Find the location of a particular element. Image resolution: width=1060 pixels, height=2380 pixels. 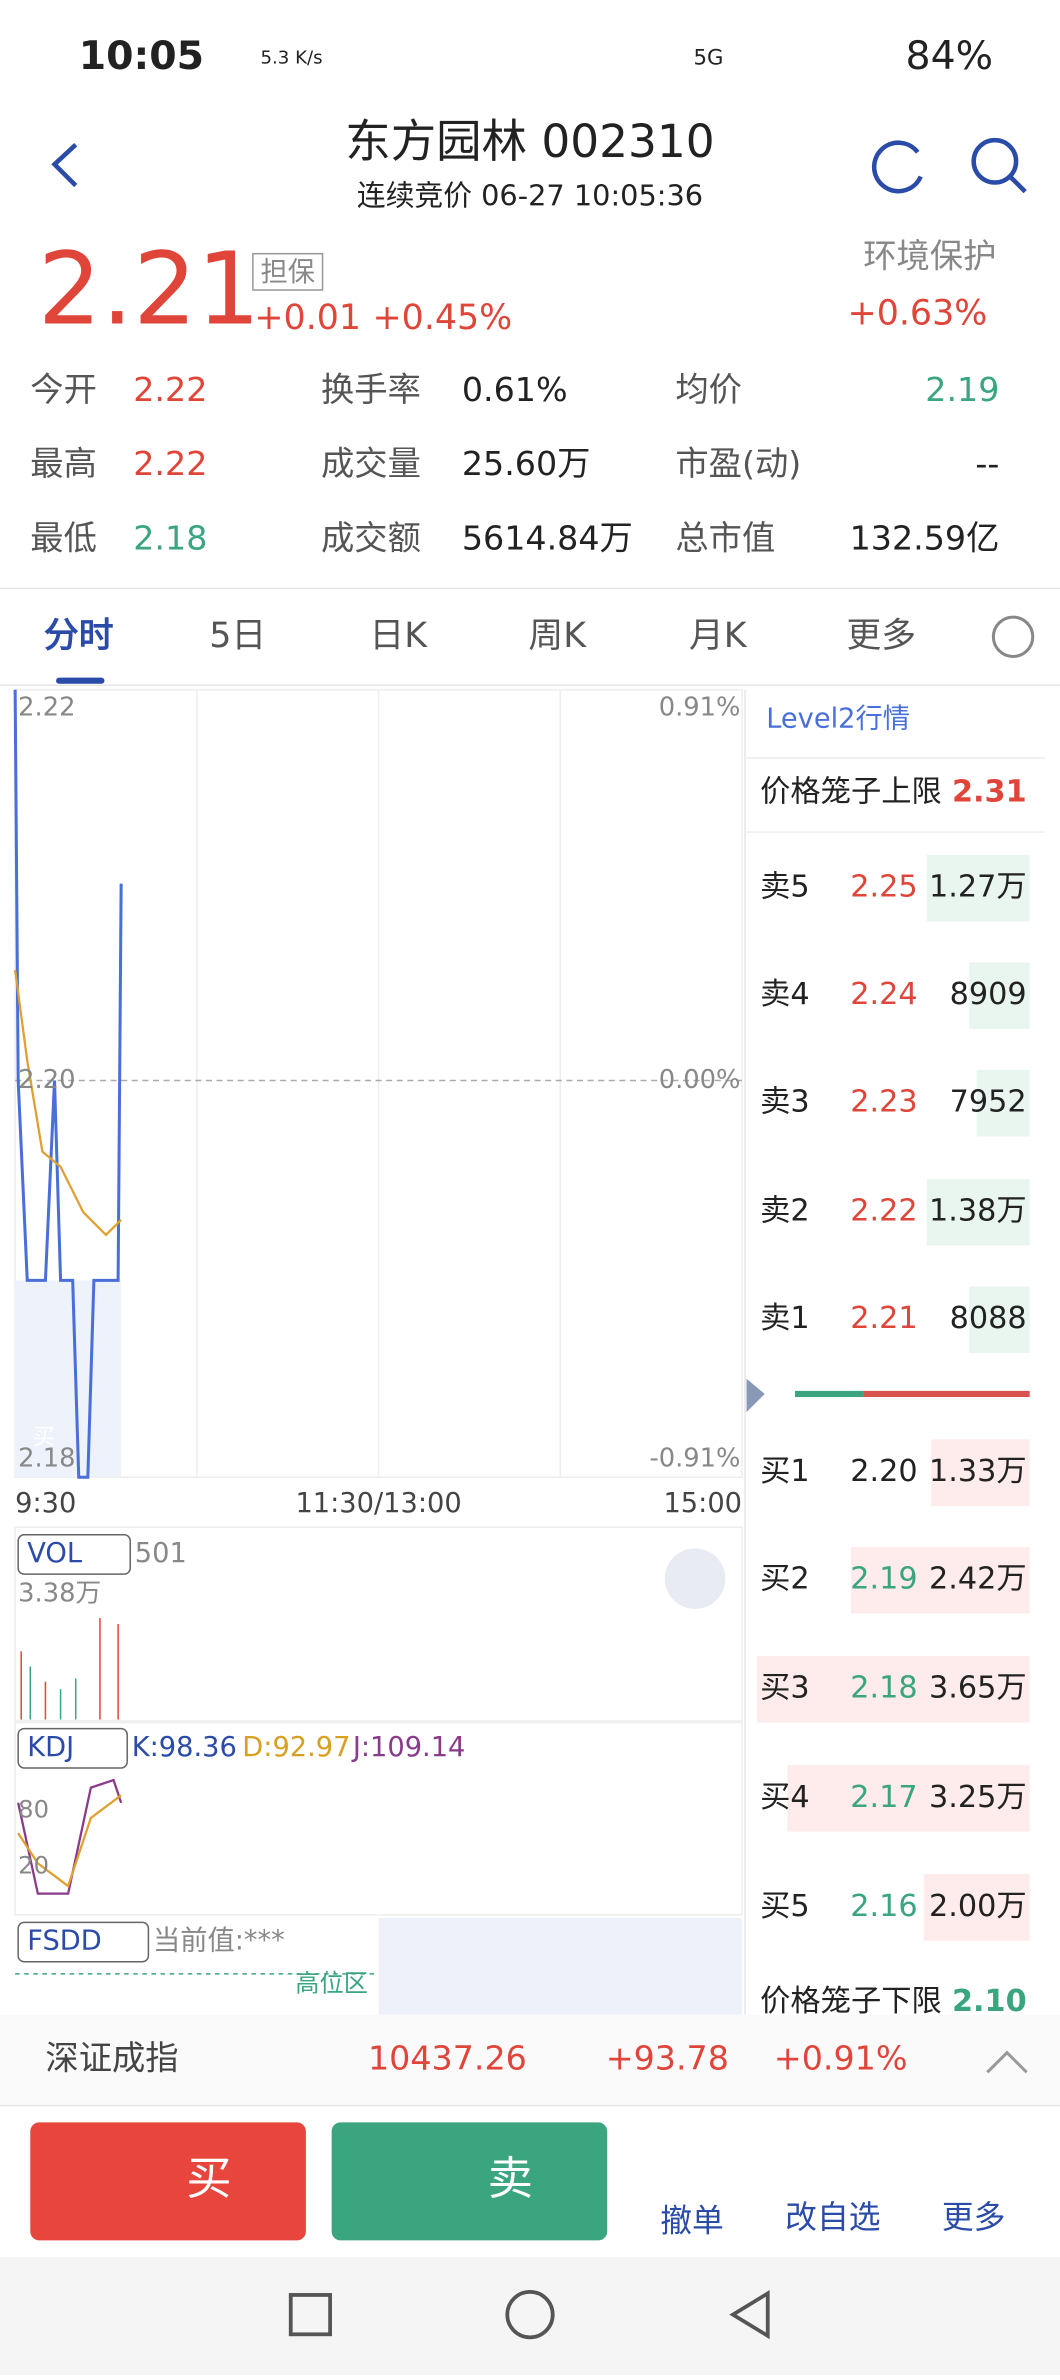

book-volume: 1.38万 is located at coordinates (978, 1211).